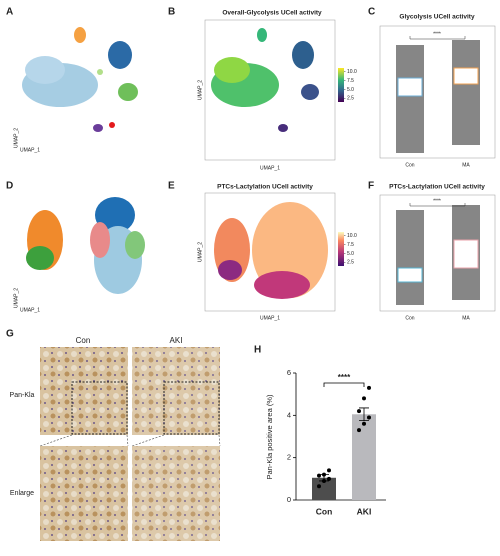  Describe the element at coordinates (22, 493) in the screenshot. I see `row-label: Enlarge` at that location.